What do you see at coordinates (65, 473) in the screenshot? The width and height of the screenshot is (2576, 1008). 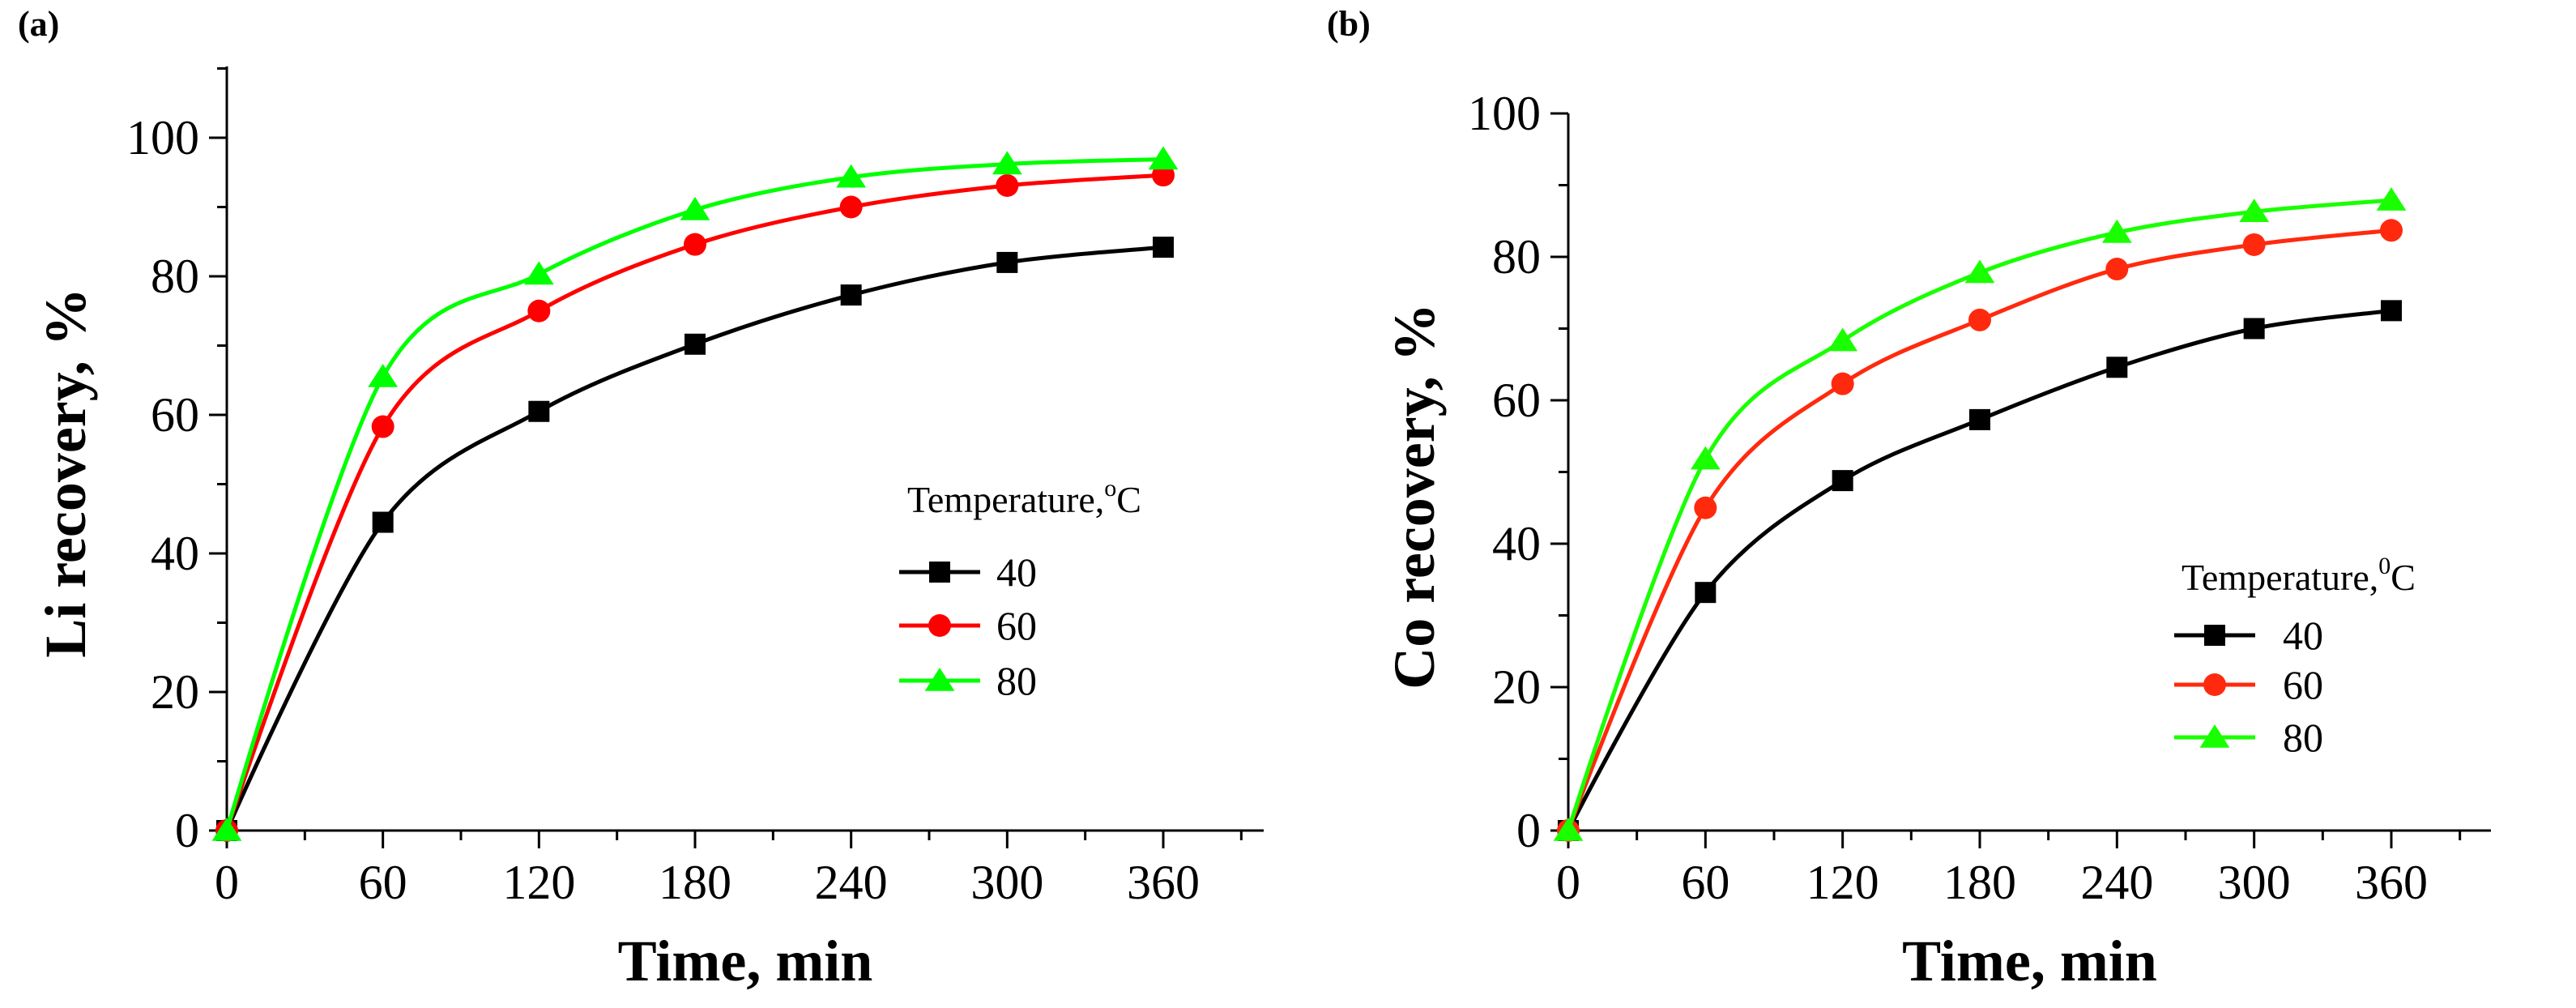 I see `y-axis-title: Li recovery, %` at bounding box center [65, 473].